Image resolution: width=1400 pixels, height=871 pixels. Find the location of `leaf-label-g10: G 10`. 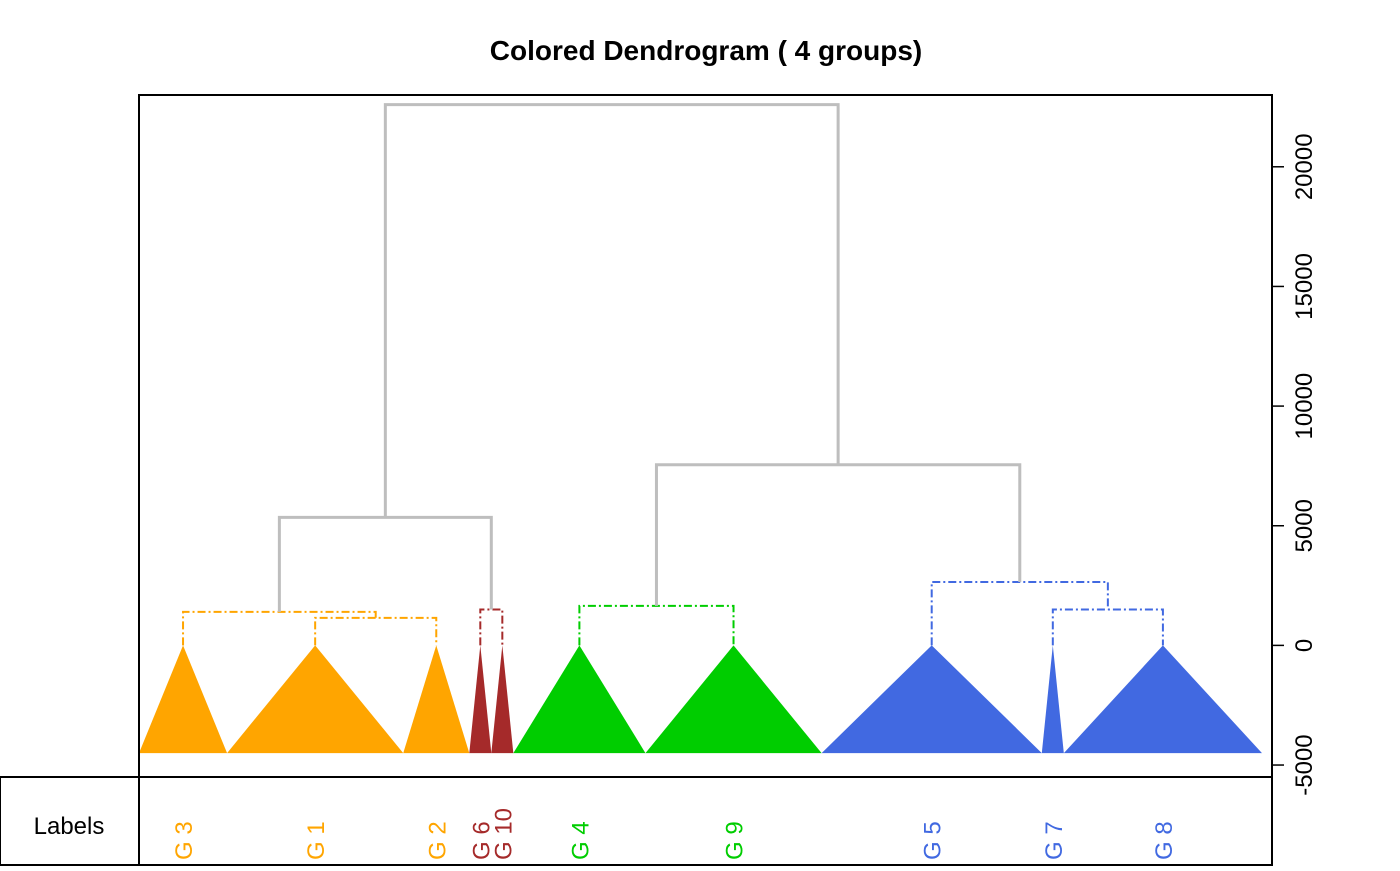

leaf-label-g10: G 10 is located at coordinates (503, 834).